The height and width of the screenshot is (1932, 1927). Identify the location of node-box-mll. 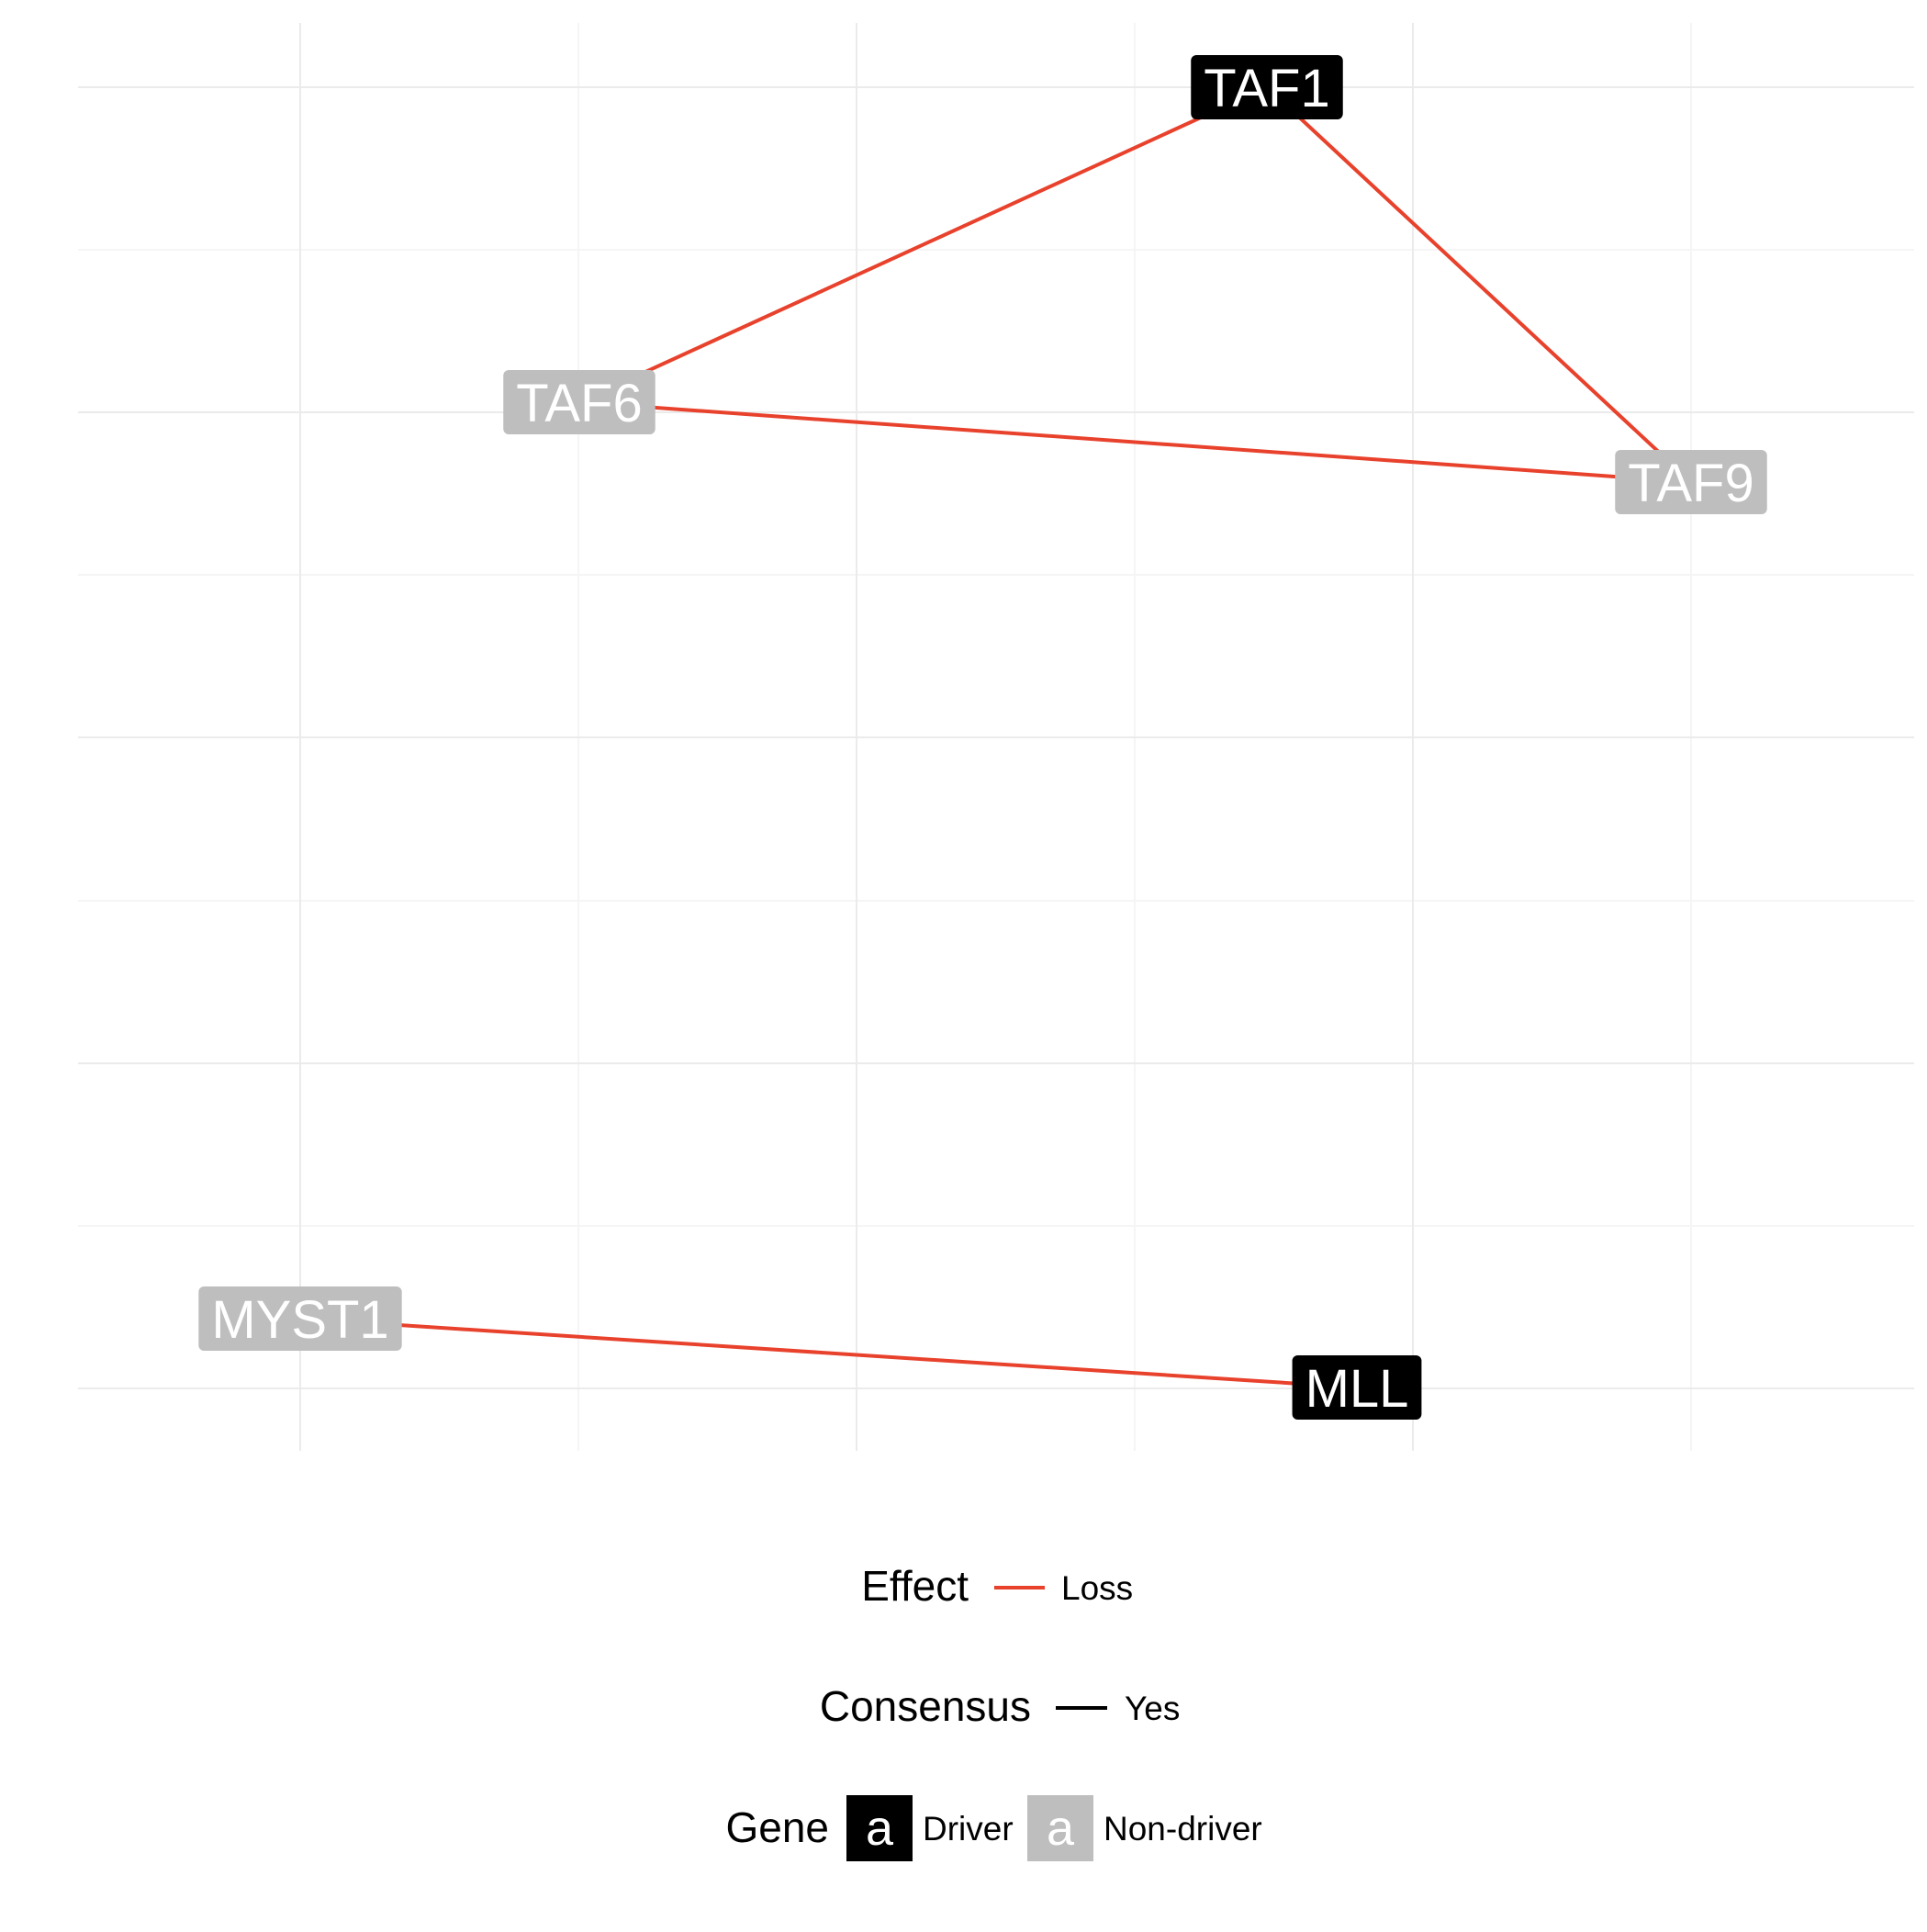
(1357, 1387).